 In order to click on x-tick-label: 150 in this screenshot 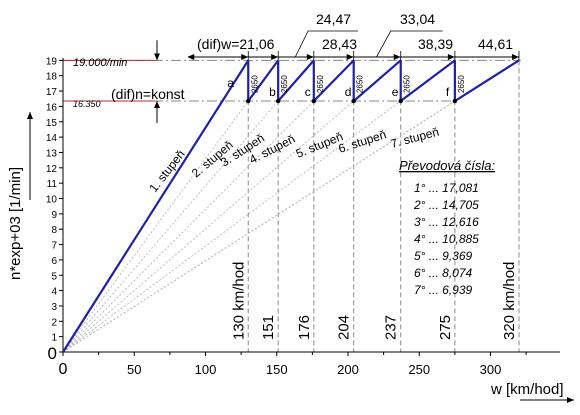, I will do `click(277, 369)`.